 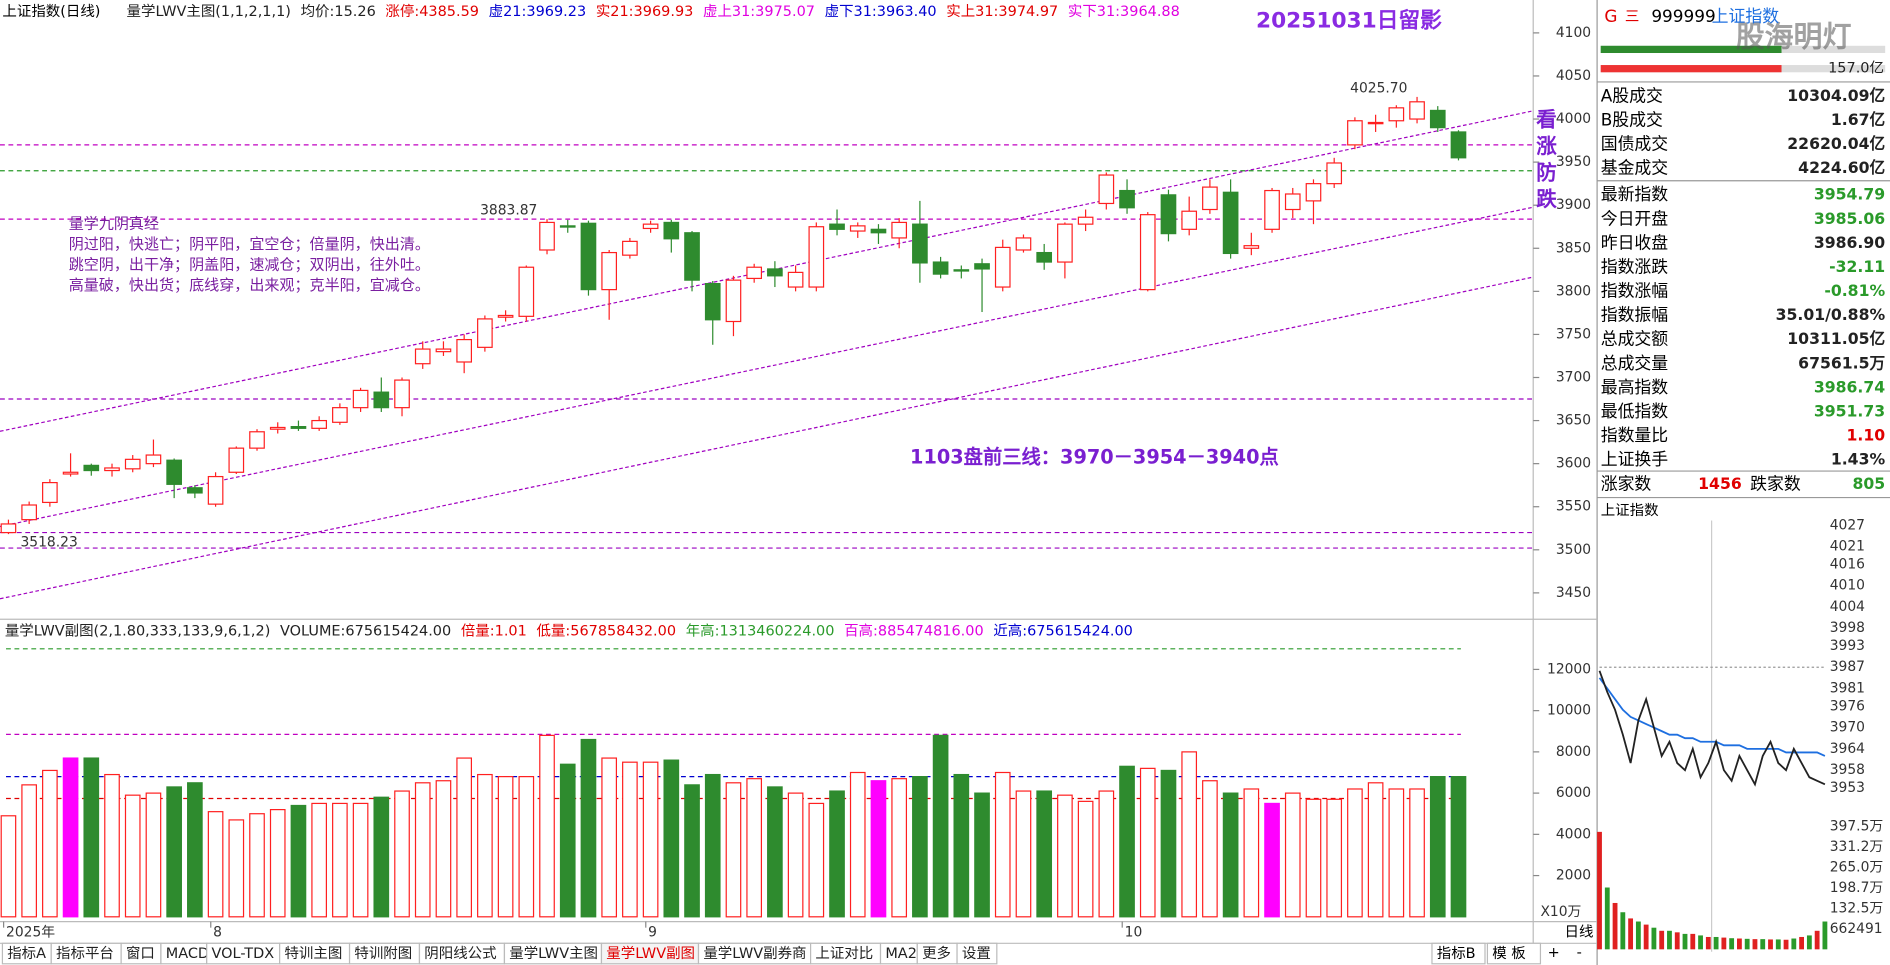 I want to click on tab-label: VOL-TDX, so click(x=243, y=954).